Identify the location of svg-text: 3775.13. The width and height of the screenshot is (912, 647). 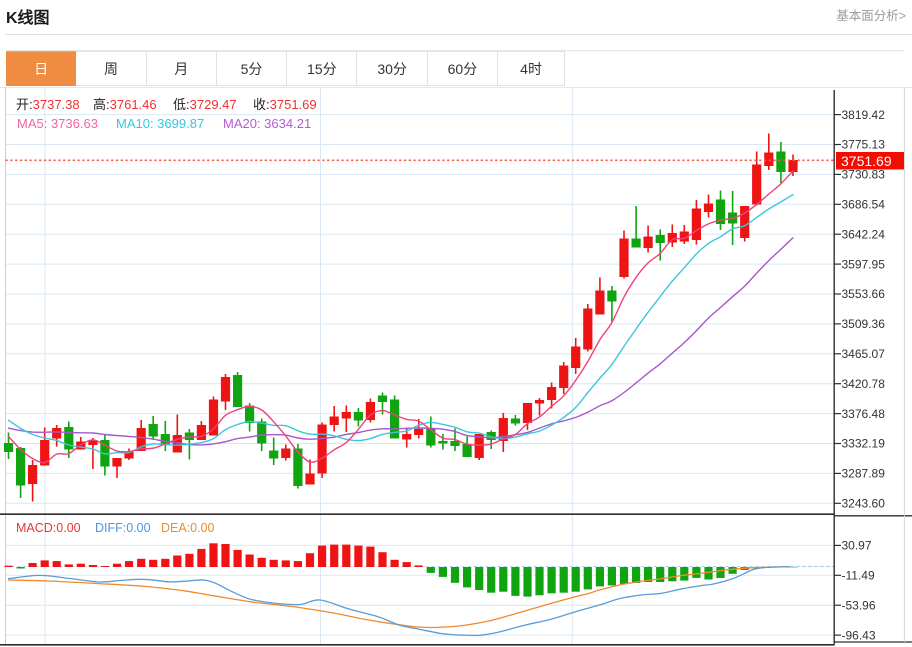
(864, 145).